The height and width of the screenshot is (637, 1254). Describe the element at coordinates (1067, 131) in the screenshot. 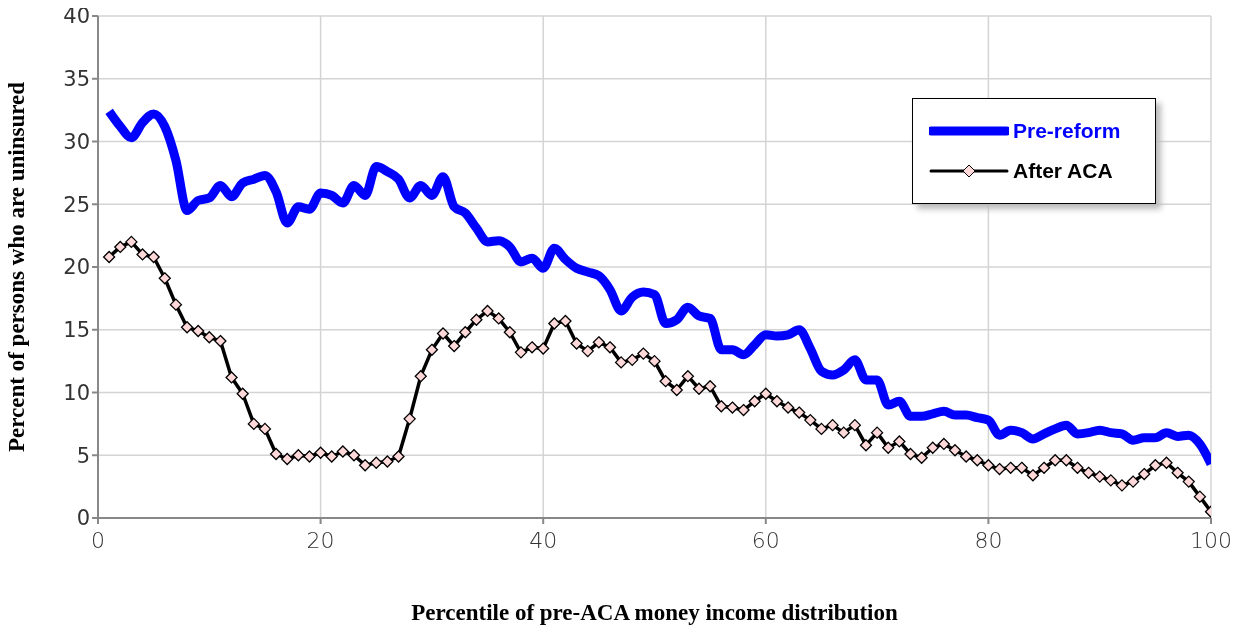

I see `legend-label: Pre-reform` at that location.